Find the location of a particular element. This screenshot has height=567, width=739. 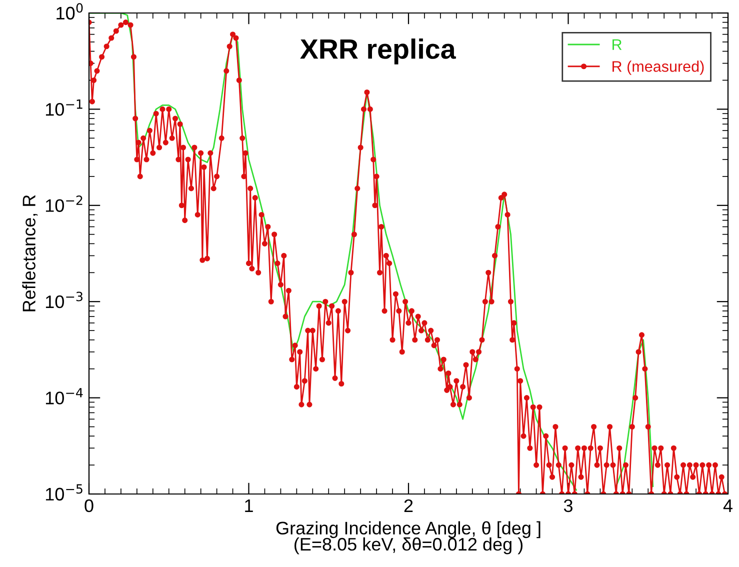

legend-label: R (measured) is located at coordinates (658, 67).